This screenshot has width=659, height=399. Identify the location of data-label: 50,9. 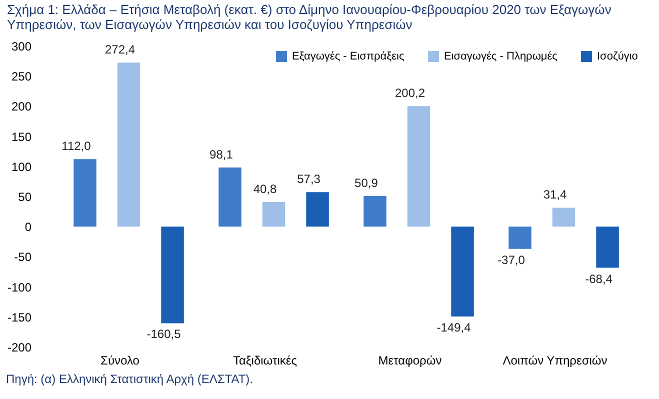
(366, 183).